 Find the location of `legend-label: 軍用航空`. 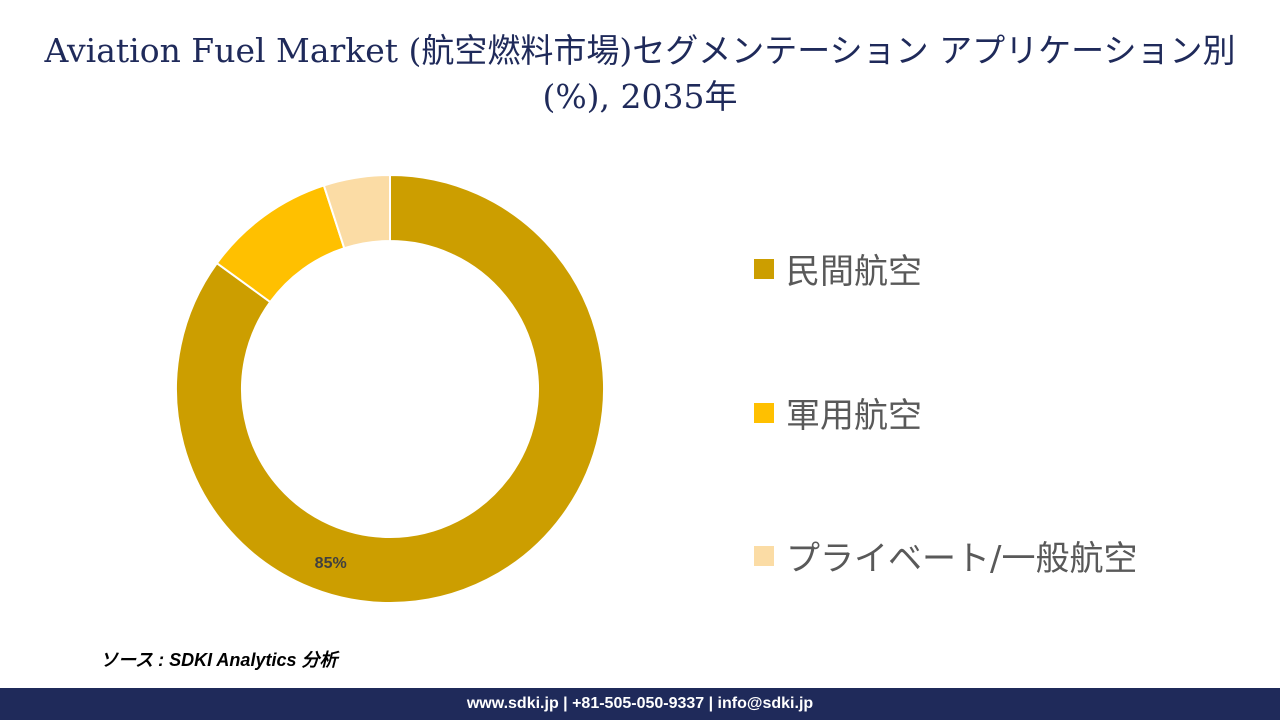

legend-label: 軍用航空 is located at coordinates (854, 416).